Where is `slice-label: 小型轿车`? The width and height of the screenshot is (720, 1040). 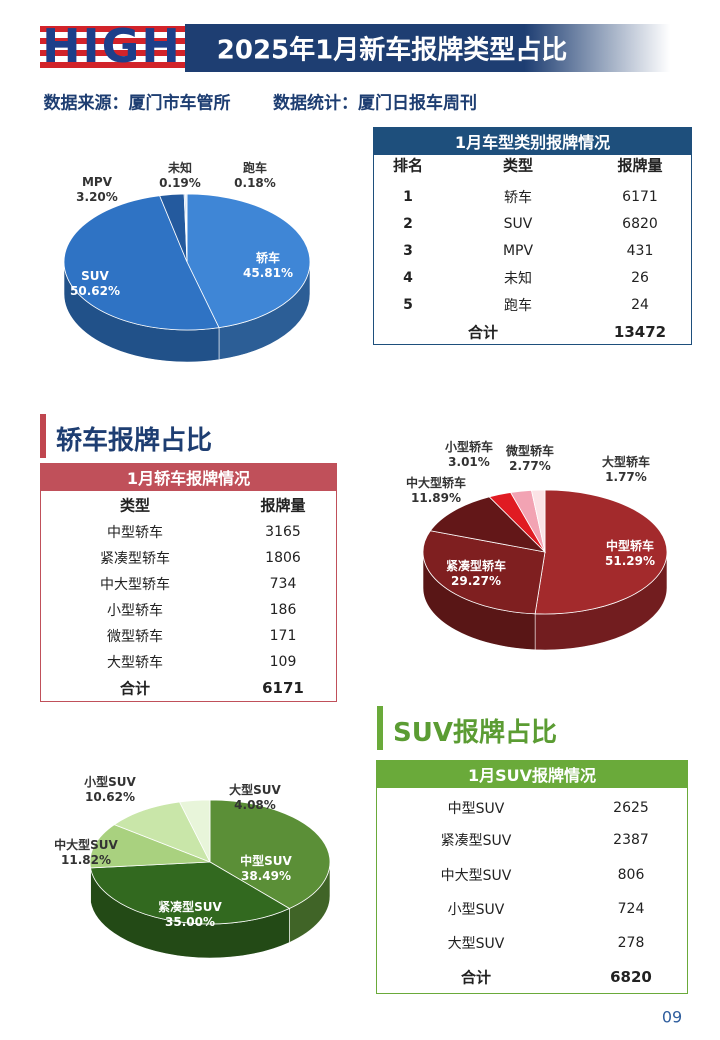
slice-label: 小型轿车 is located at coordinates (469, 446).